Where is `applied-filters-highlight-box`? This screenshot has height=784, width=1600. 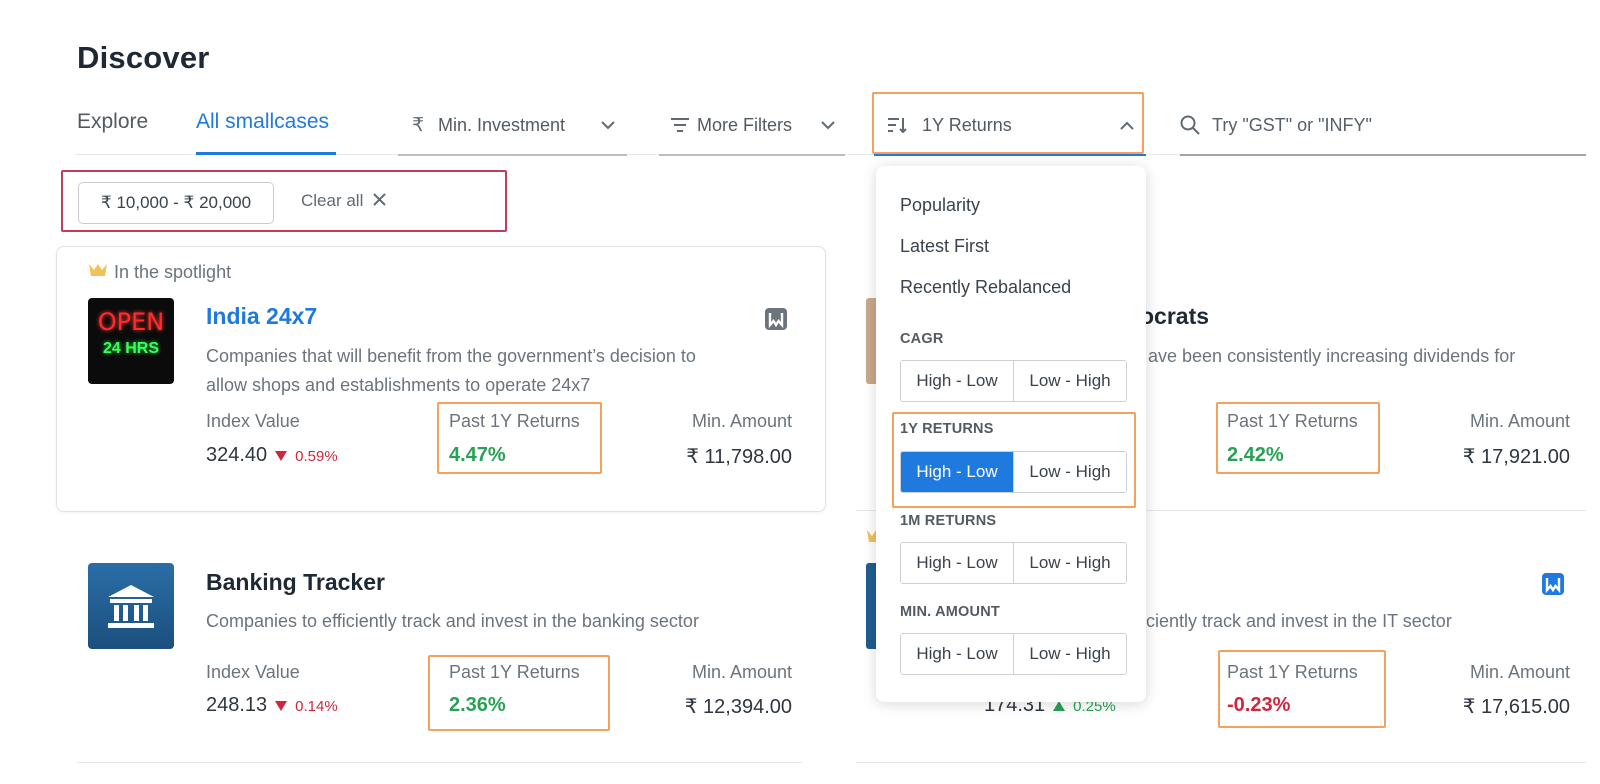 applied-filters-highlight-box is located at coordinates (284, 201).